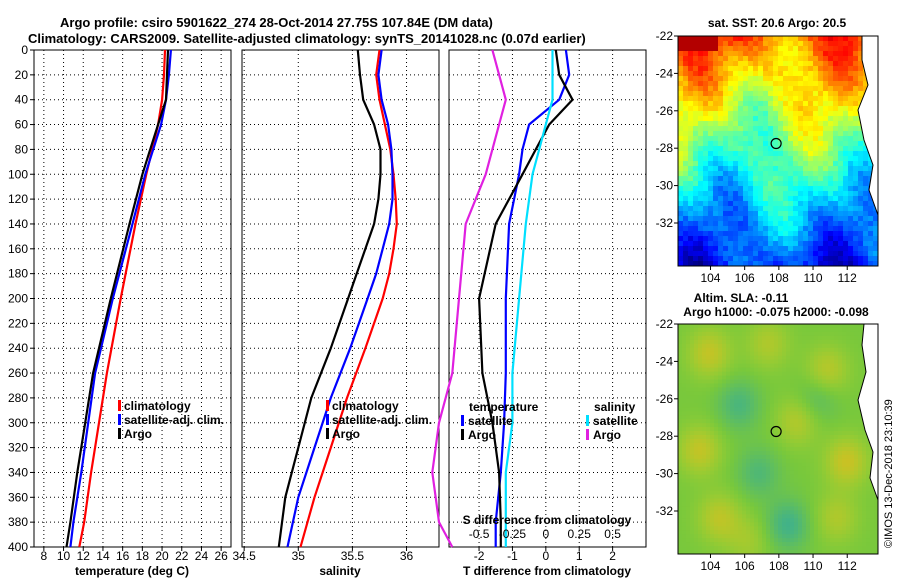 The image size is (900, 580). What do you see at coordinates (490, 421) in the screenshot?
I see `legend-label: satellite` at bounding box center [490, 421].